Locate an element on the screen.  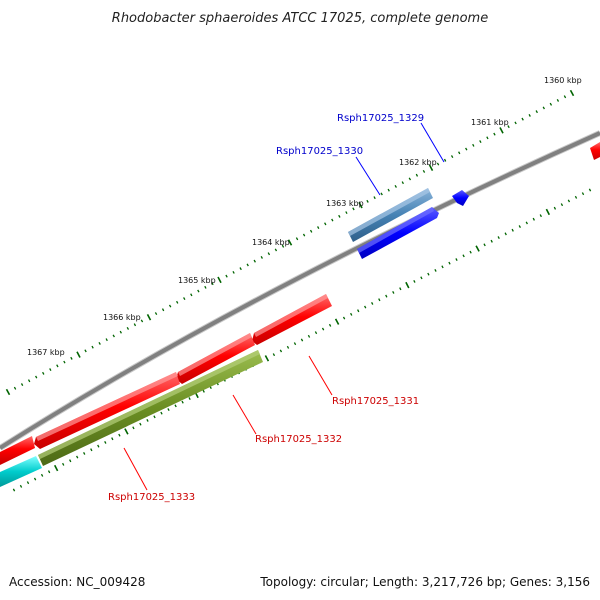
gene-label-rsph17025-1331: Rsph17025_1331 is located at coordinates (375, 401).